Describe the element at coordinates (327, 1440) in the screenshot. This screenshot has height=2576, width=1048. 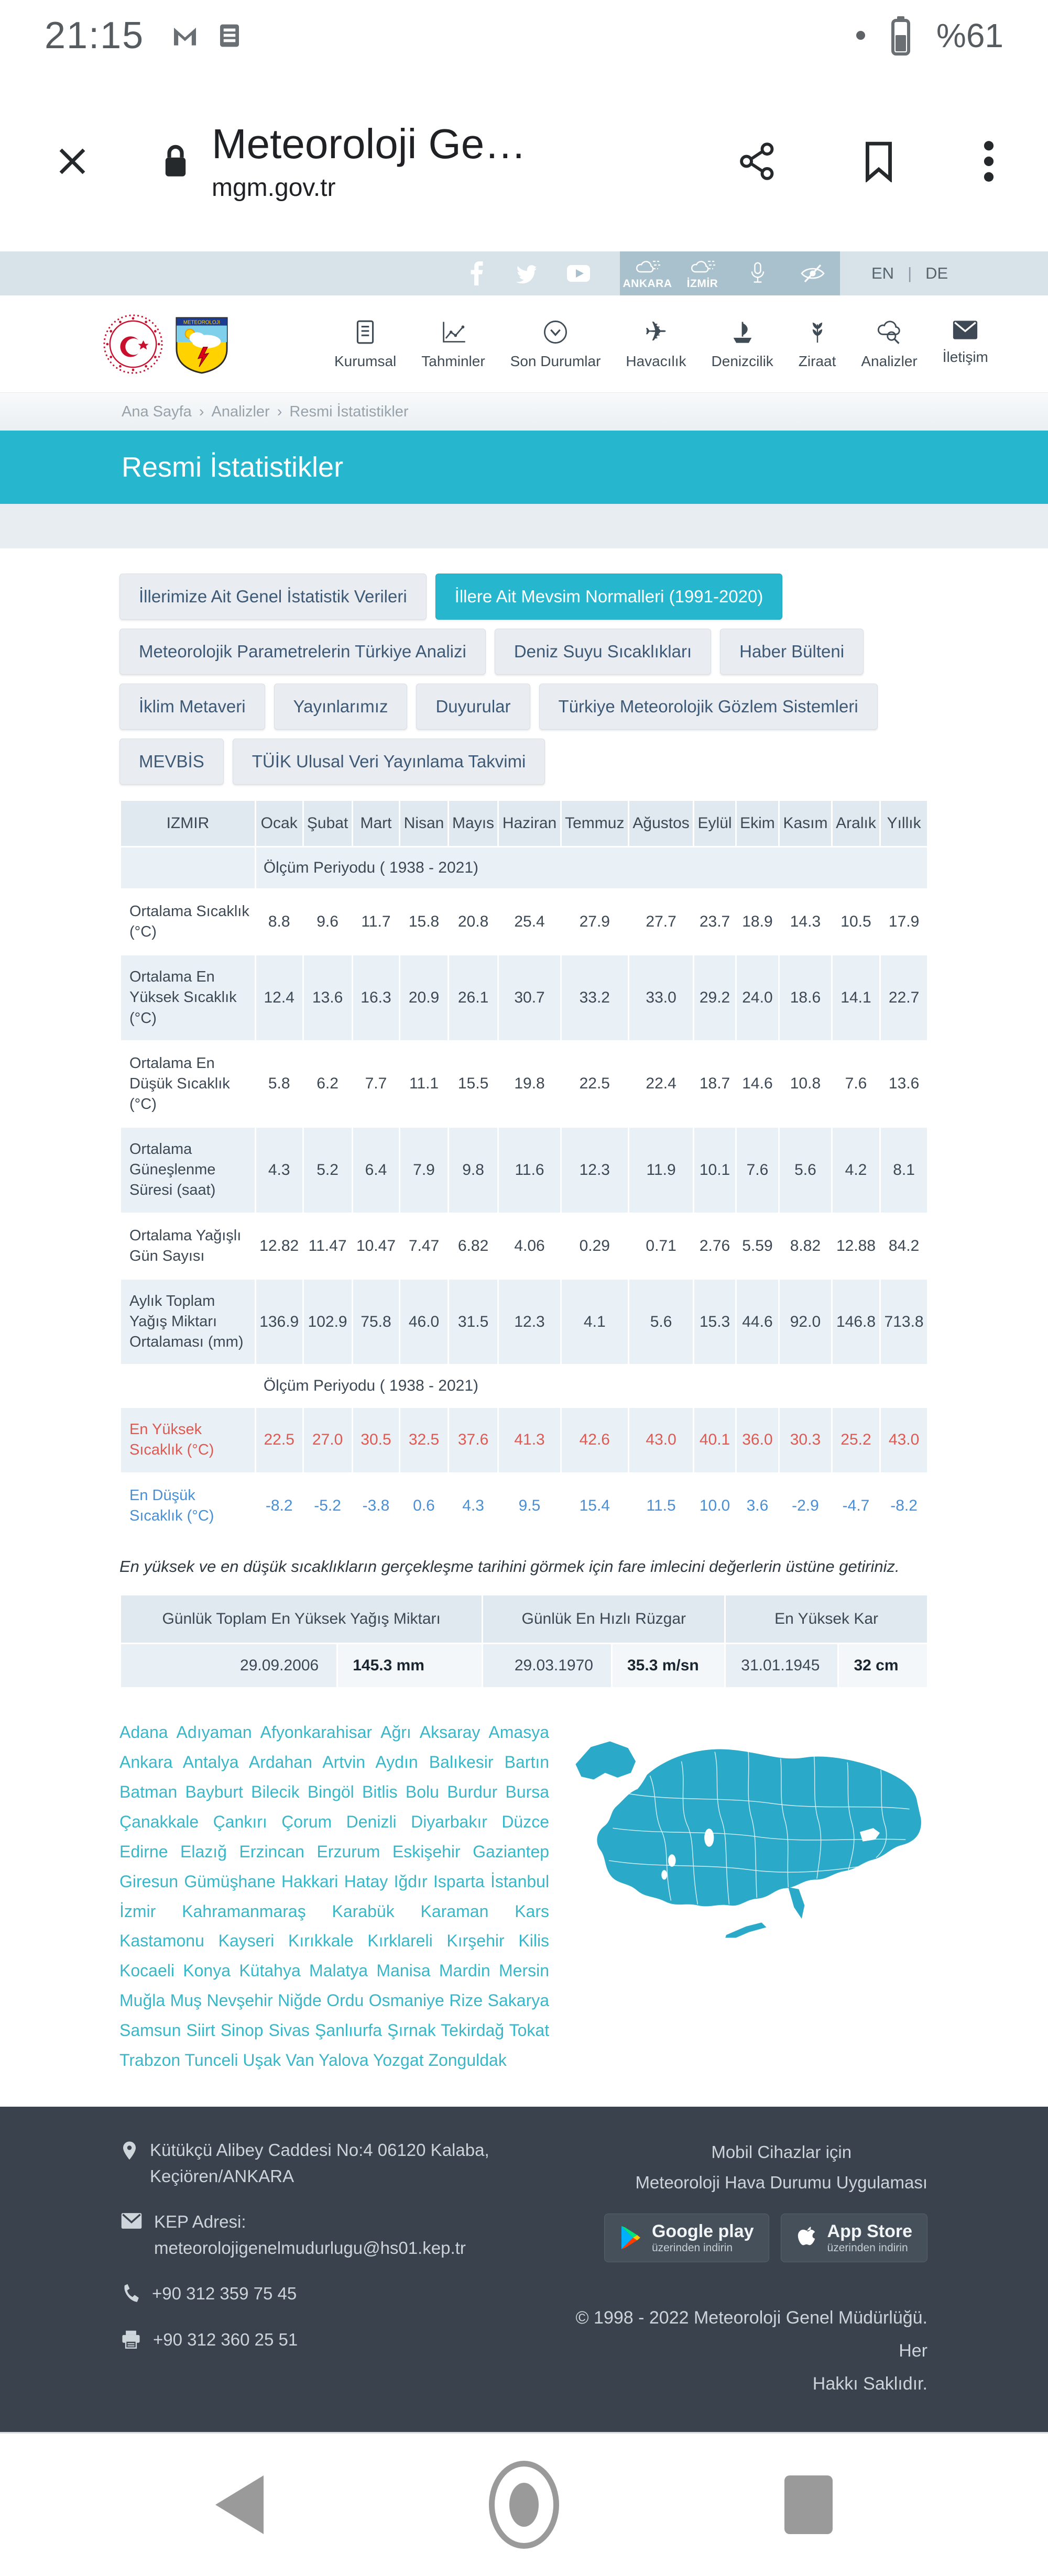
I see `value-cell: 27.0` at that location.